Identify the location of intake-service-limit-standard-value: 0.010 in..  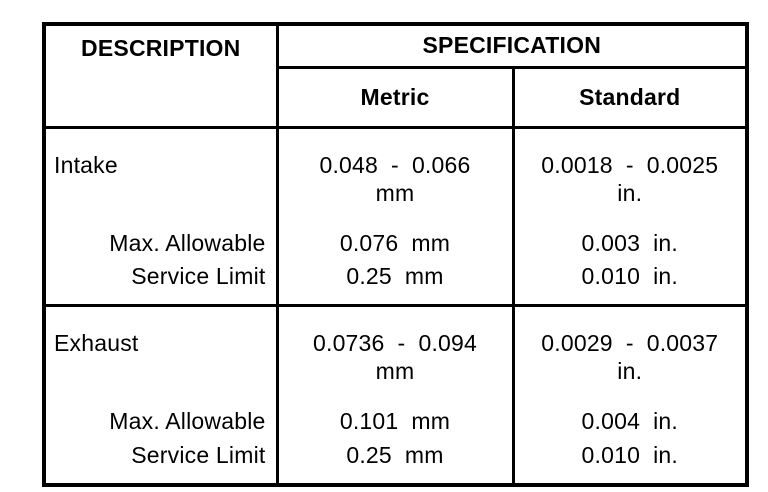
(629, 276).